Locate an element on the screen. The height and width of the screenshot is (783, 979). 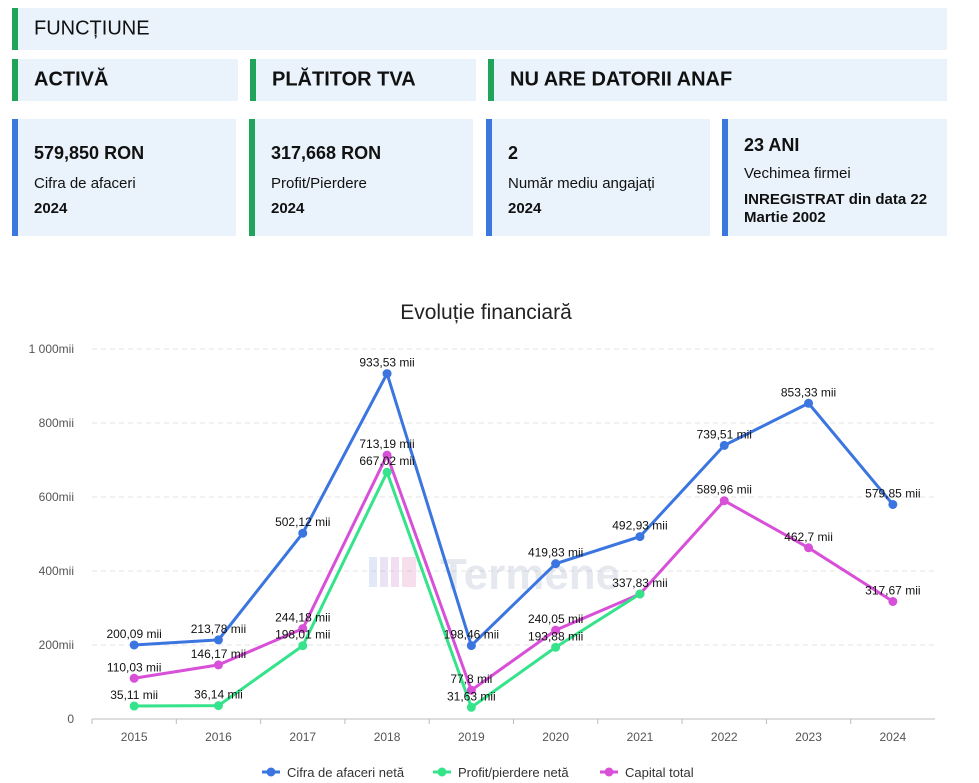
chart-title: Evoluție financiară is located at coordinates (486, 312).